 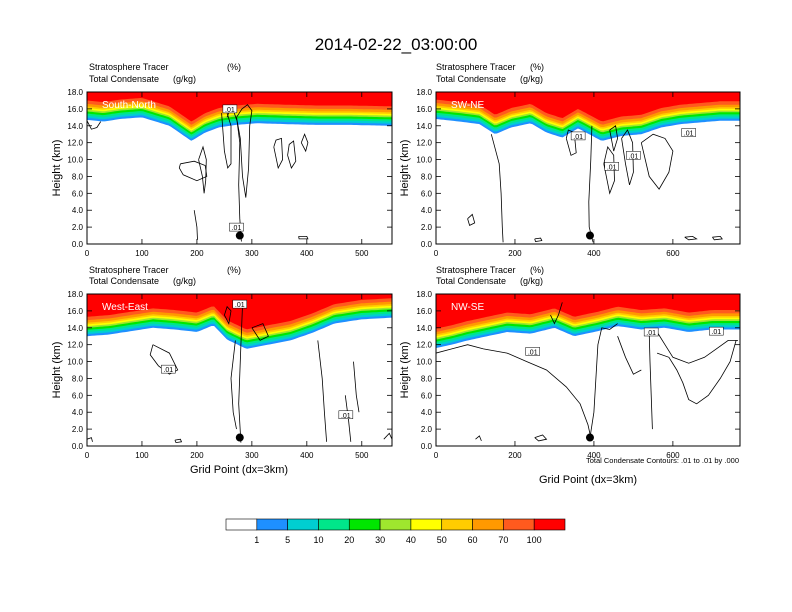 I want to click on panel-3-cross-section-name: West-East, so click(x=125, y=307).